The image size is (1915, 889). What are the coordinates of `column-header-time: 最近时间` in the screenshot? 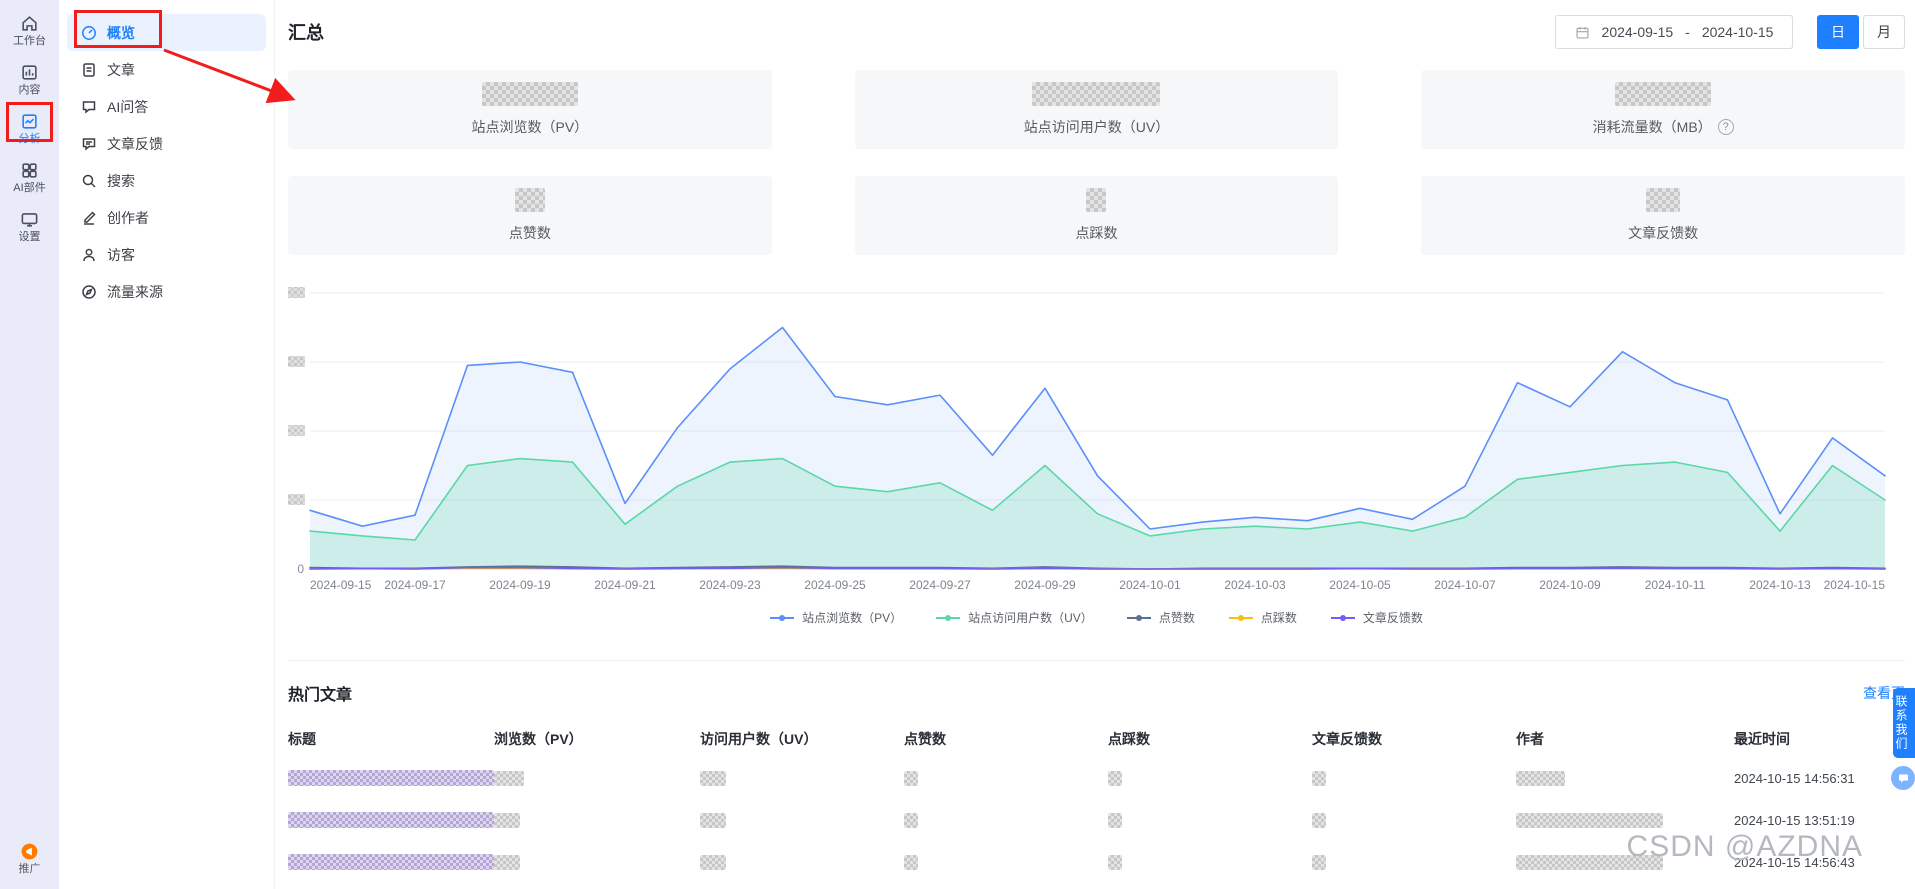 It's located at (1762, 739).